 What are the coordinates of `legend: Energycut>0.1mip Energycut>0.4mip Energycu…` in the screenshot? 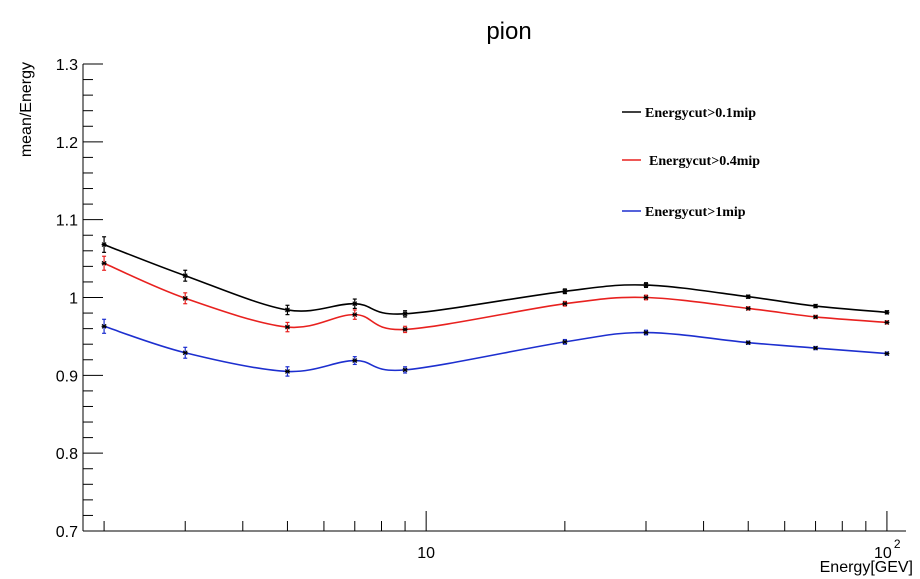 It's located at (691, 163).